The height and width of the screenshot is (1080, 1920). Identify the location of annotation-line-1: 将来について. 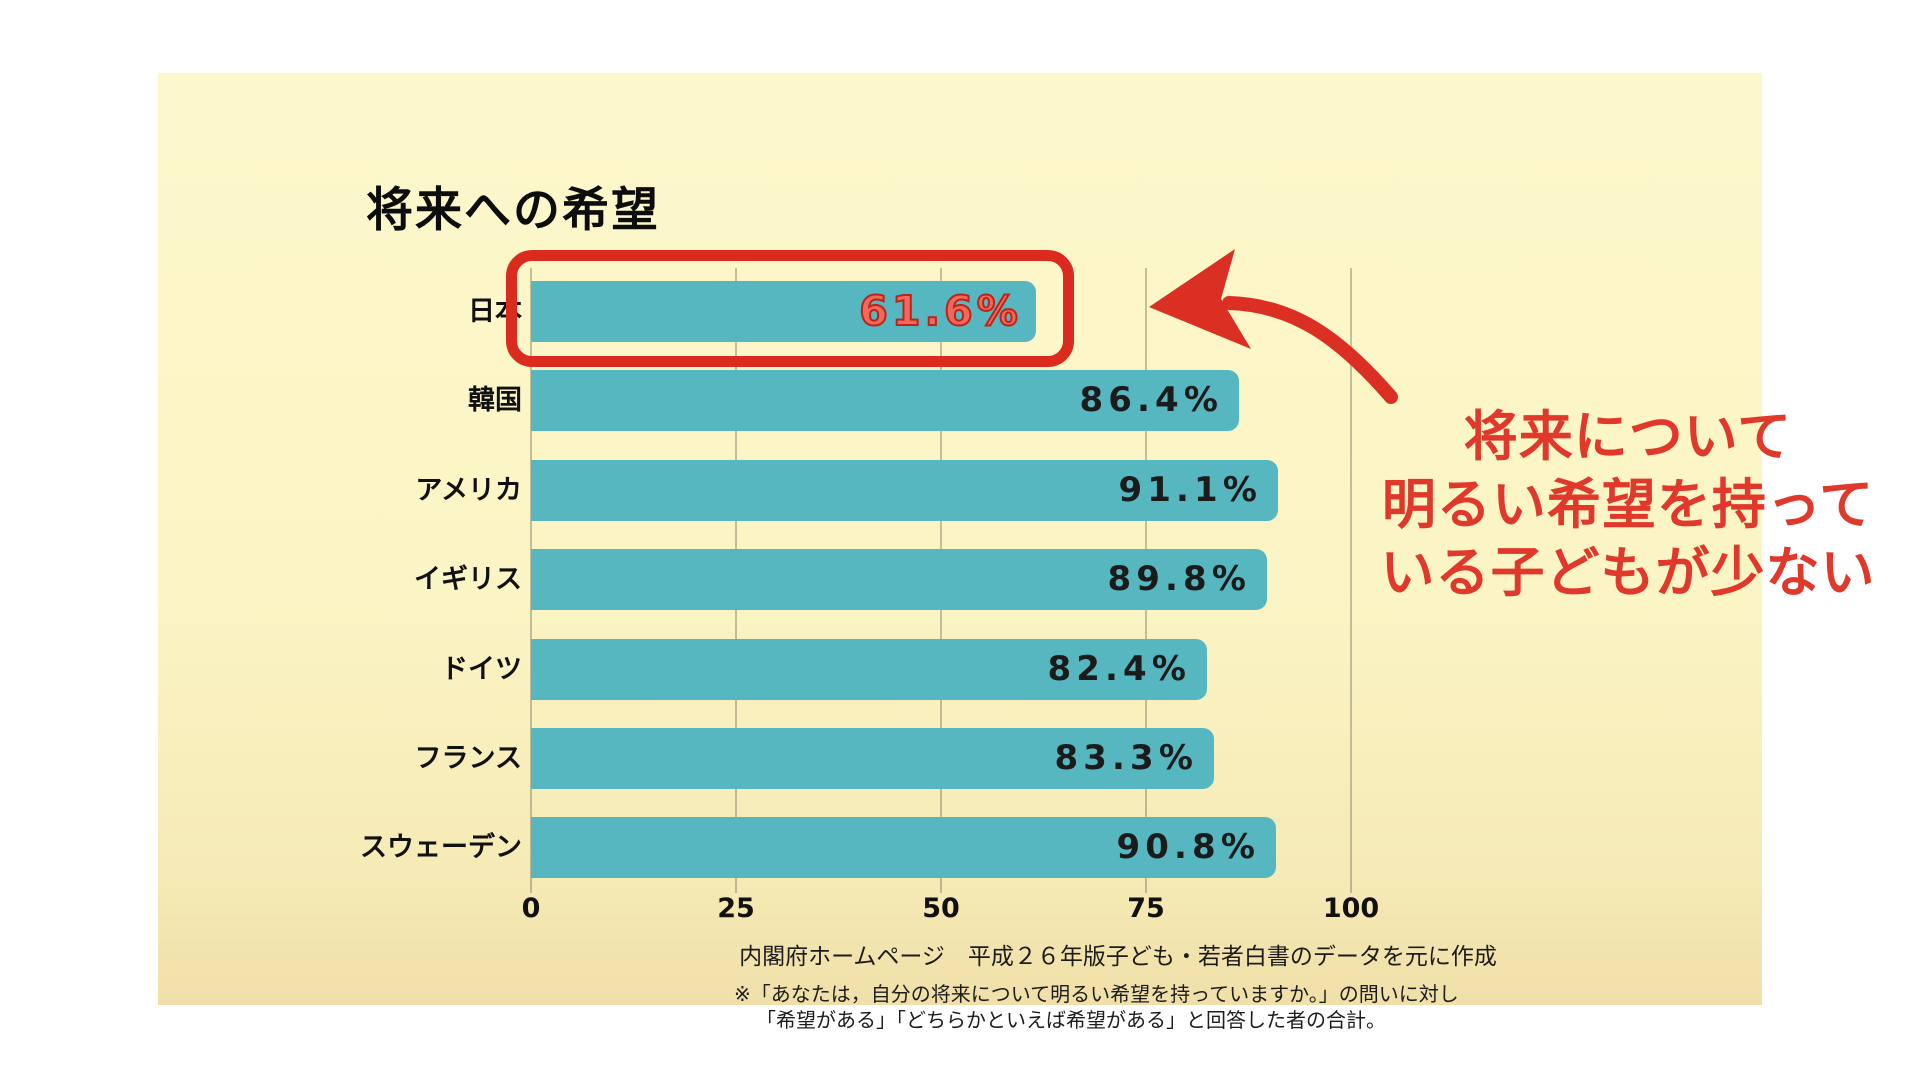
(1628, 436).